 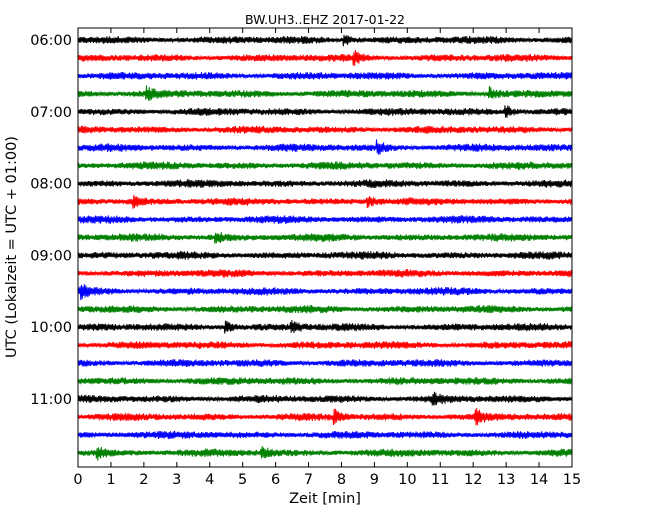 What do you see at coordinates (143, 480) in the screenshot?
I see `x-tick-label: 2` at bounding box center [143, 480].